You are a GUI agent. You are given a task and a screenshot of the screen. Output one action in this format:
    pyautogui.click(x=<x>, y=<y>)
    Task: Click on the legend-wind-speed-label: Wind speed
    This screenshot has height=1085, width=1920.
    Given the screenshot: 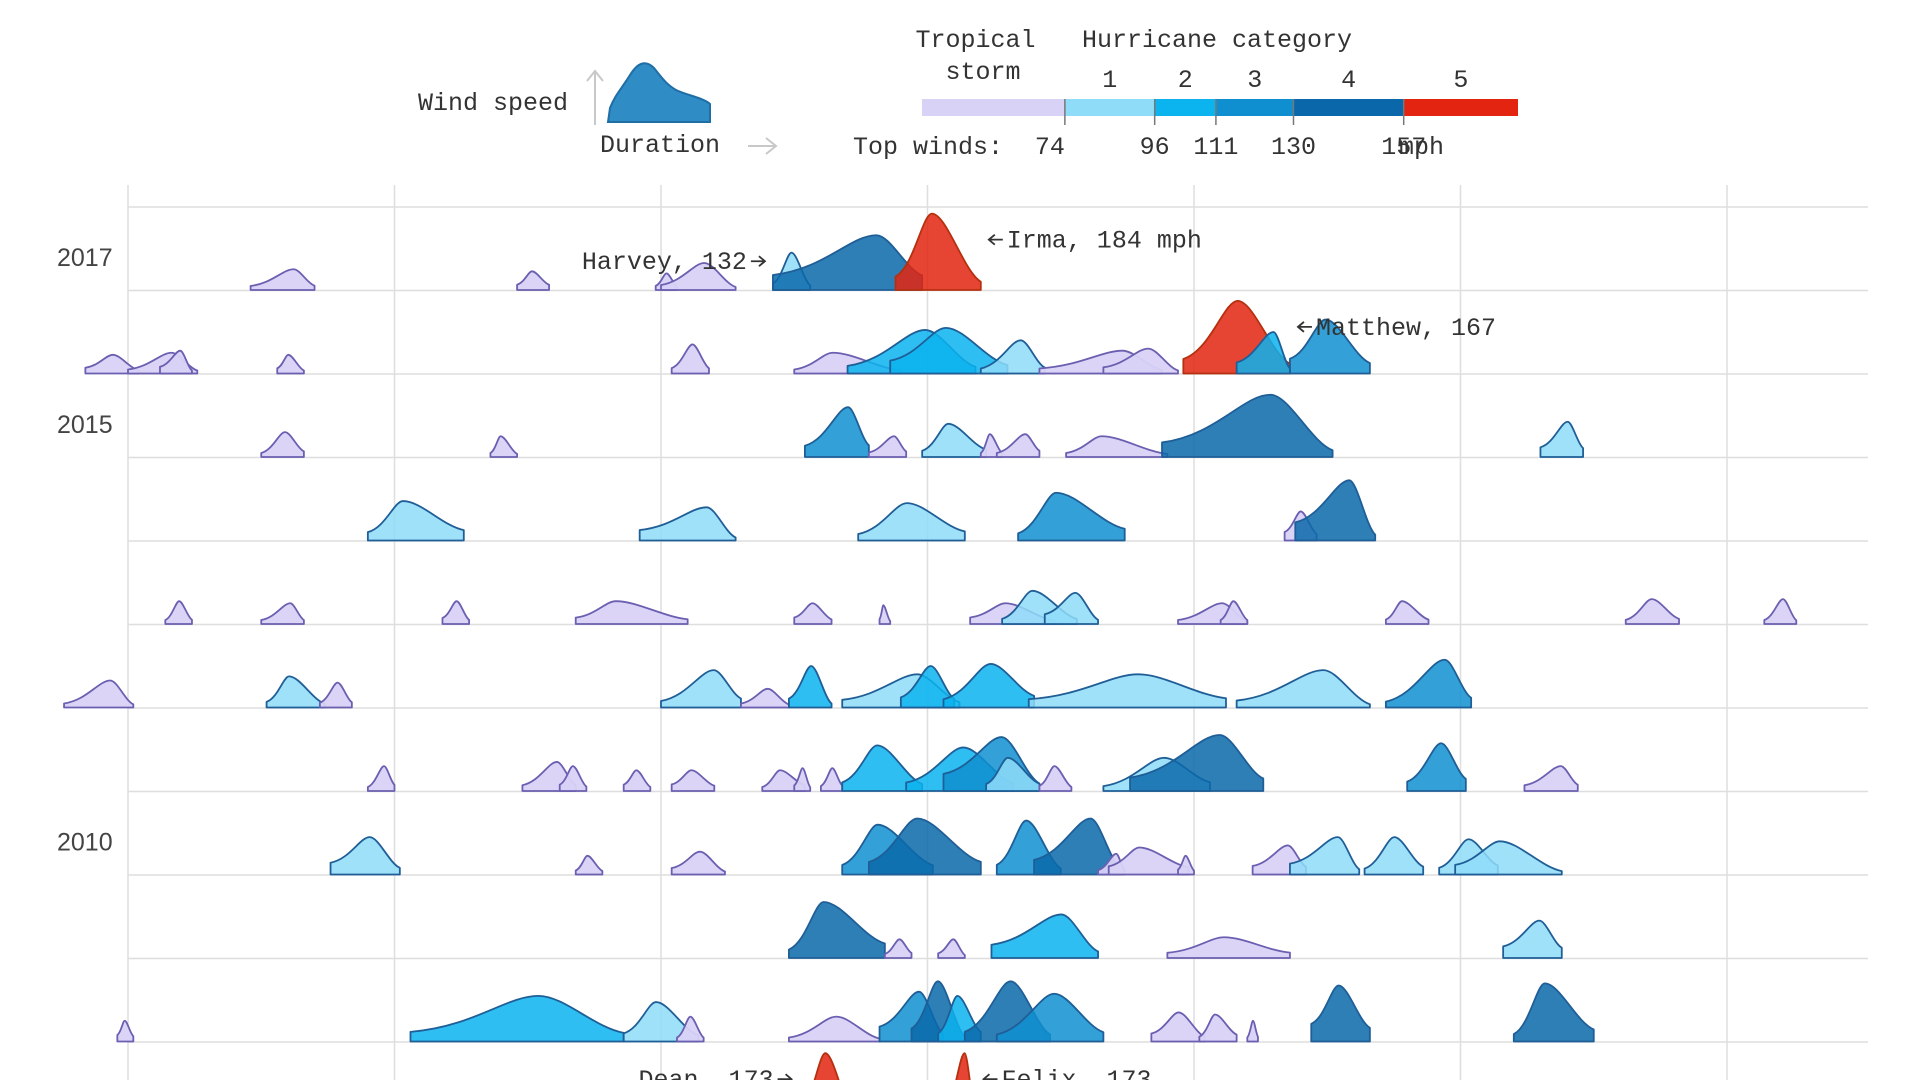 What is the action you would take?
    pyautogui.click(x=493, y=103)
    